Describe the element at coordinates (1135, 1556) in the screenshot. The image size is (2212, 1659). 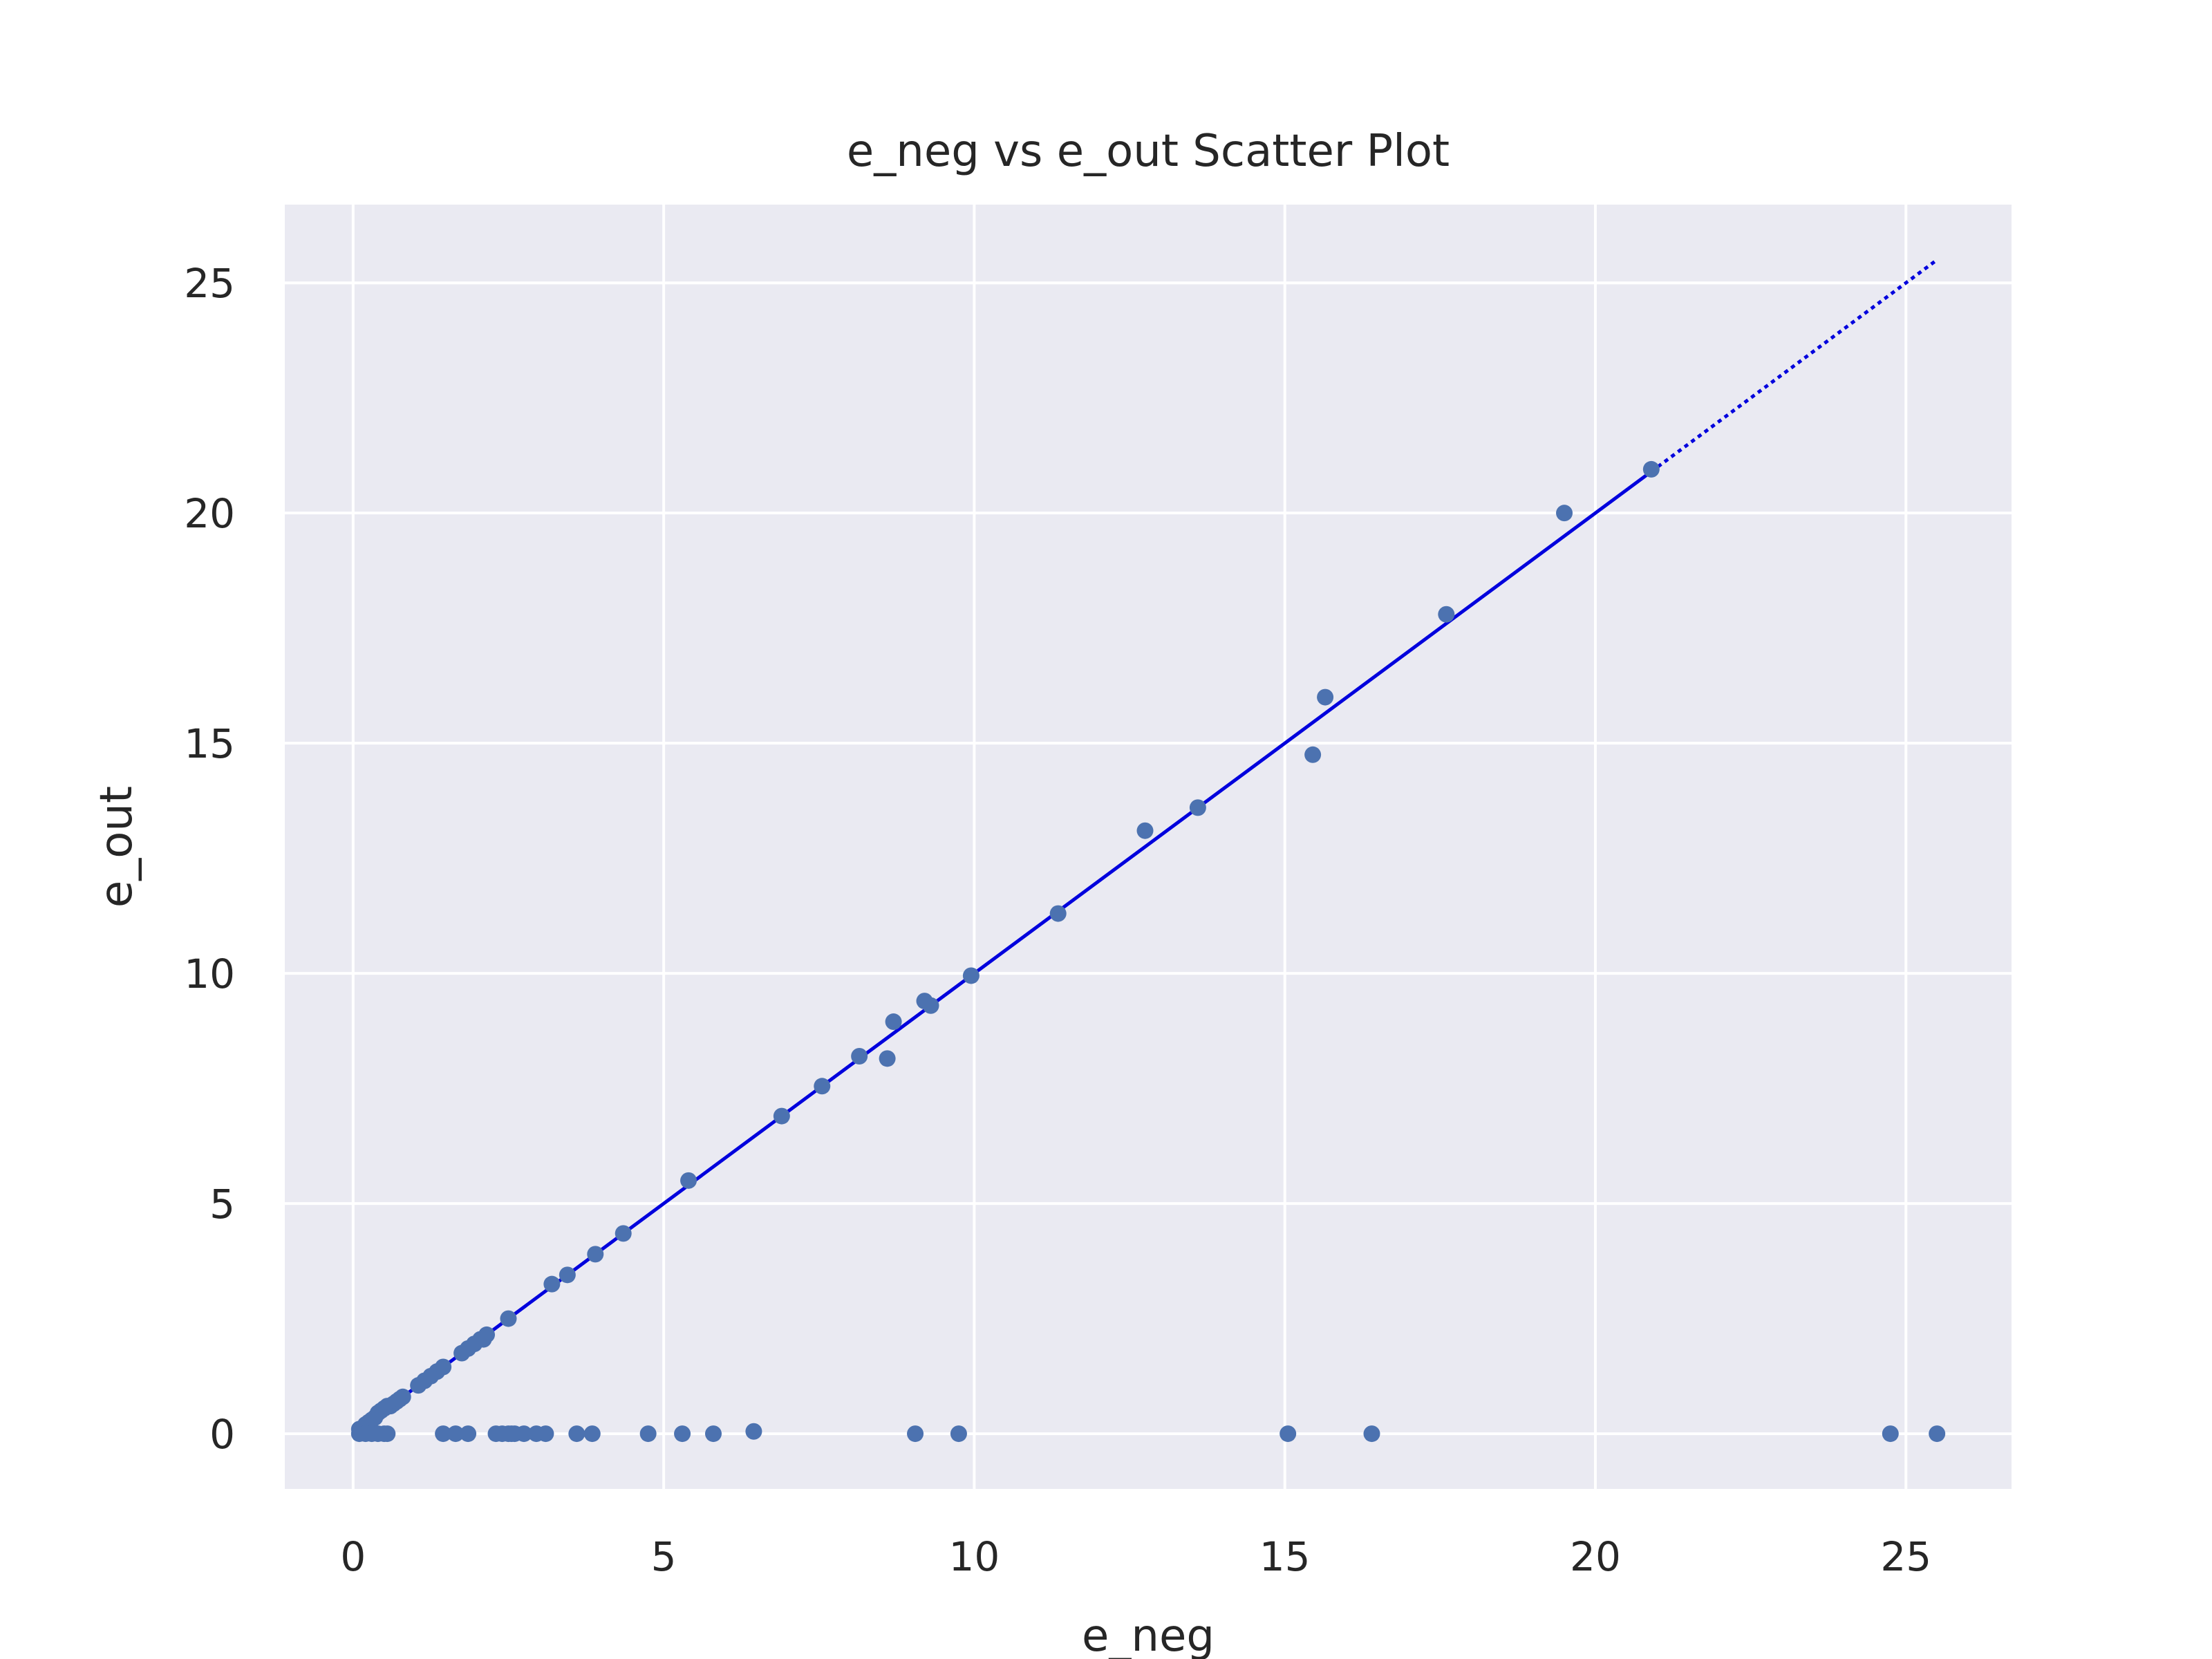
I see `x-tick-labels: 0 5 10 15 20 25` at that location.